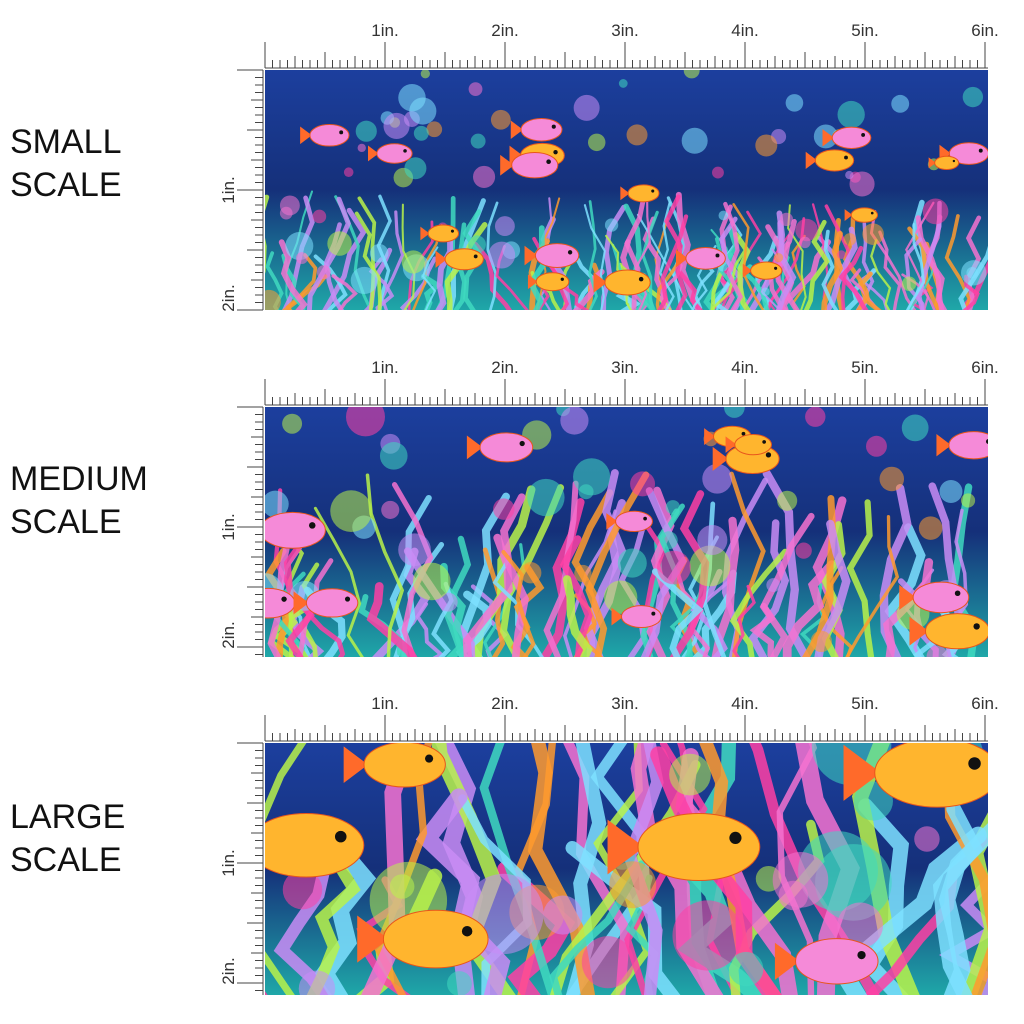 The image size is (1024, 1024). Describe the element at coordinates (66, 142) in the screenshot. I see `scale-label: SMALL` at that location.